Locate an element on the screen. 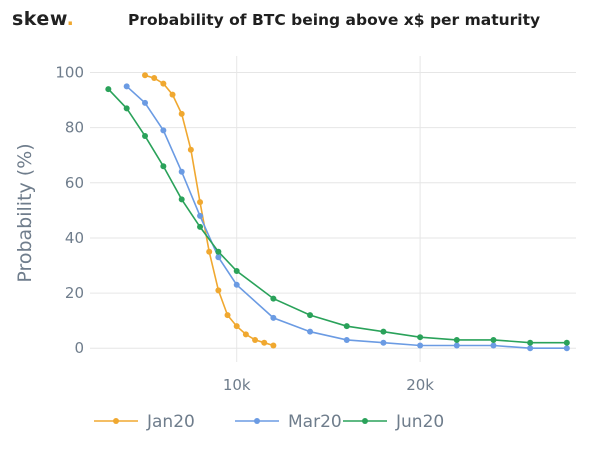  legend-label: Jan20 is located at coordinates (170, 422).